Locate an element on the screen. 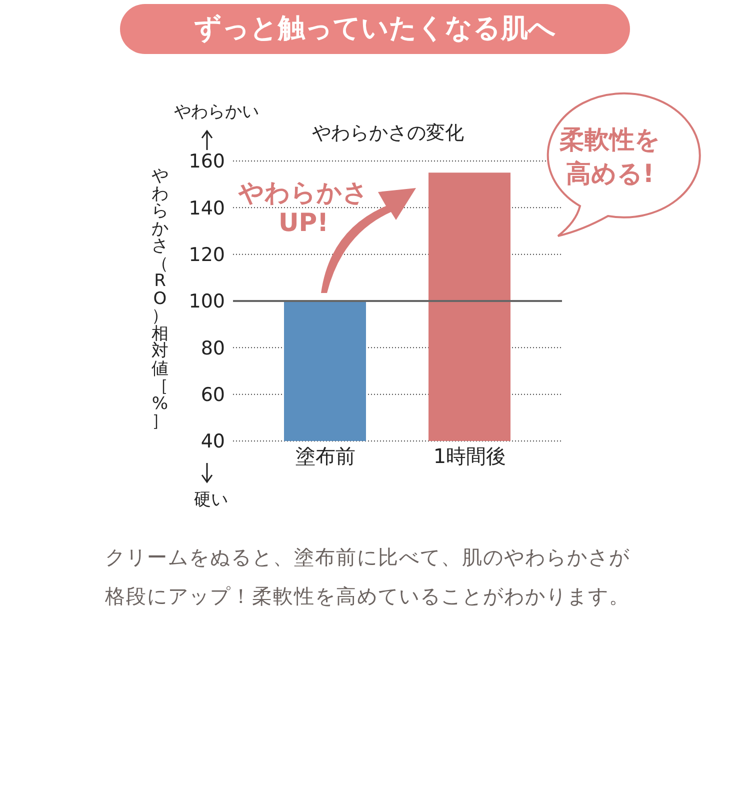 Image resolution: width=750 pixels, height=790 pixels. x-tick-label: 塗布前 is located at coordinates (325, 456).